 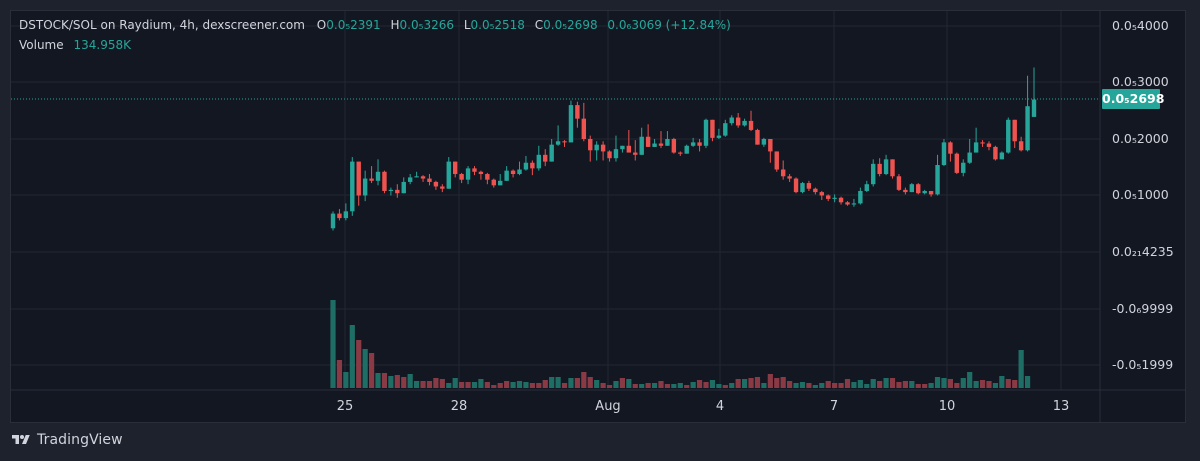 I want to click on current-price-tag: 0.0₅2698, so click(x=1133, y=99).